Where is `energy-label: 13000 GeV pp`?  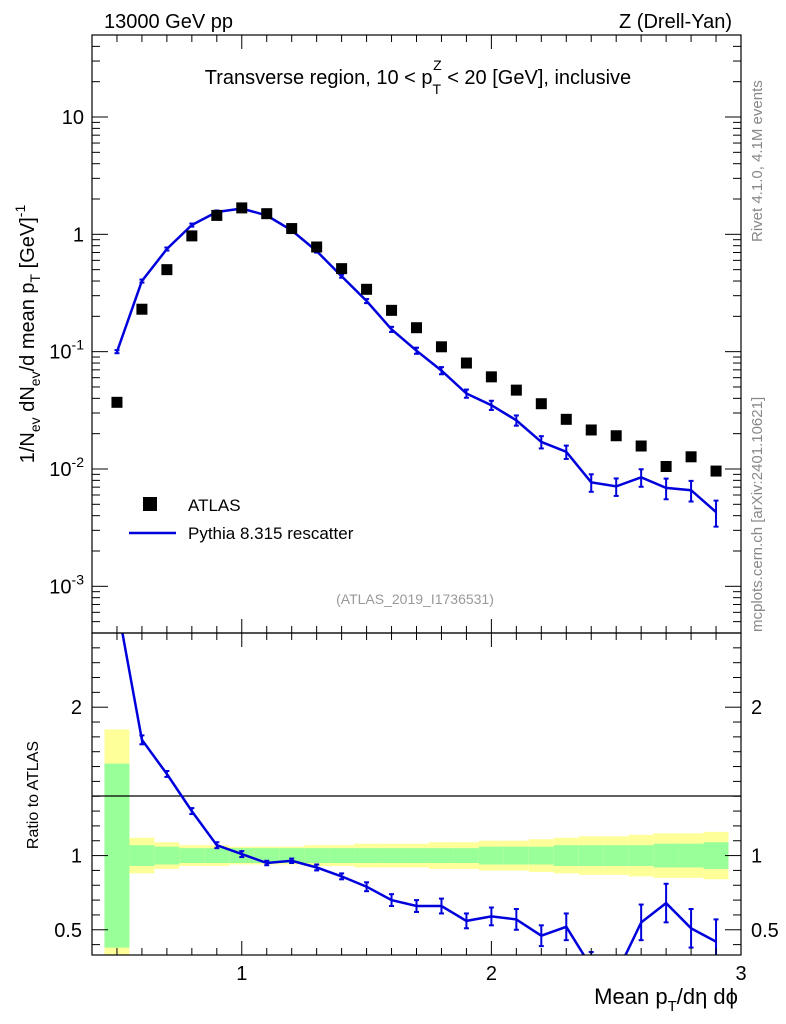
energy-label: 13000 GeV pp is located at coordinates (168, 22).